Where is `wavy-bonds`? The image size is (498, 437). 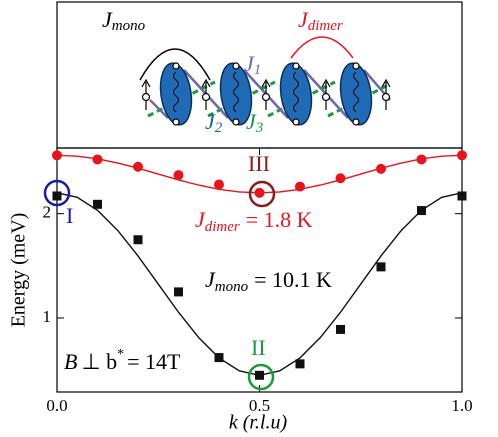 wavy-bonds is located at coordinates (266, 92).